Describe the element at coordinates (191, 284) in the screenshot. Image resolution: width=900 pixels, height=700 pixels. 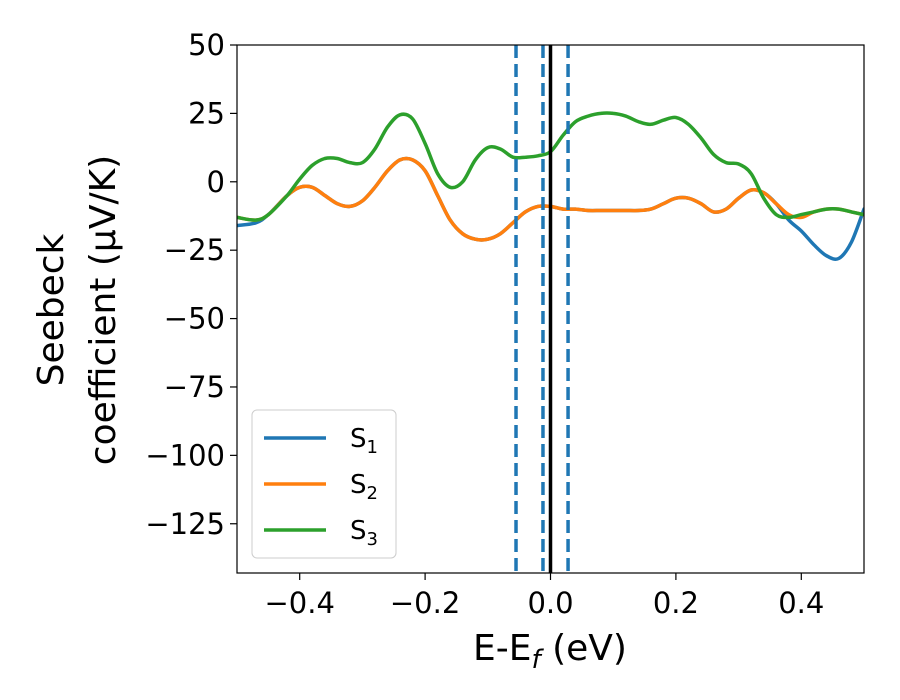
I see `y-ticks: 50 25 0 −25 −50 −75 −100 −125` at that location.